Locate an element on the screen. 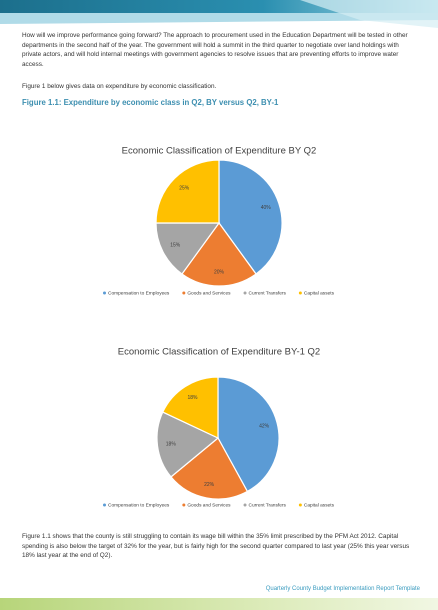 The width and height of the screenshot is (438, 610). data-label: 40% is located at coordinates (266, 208).